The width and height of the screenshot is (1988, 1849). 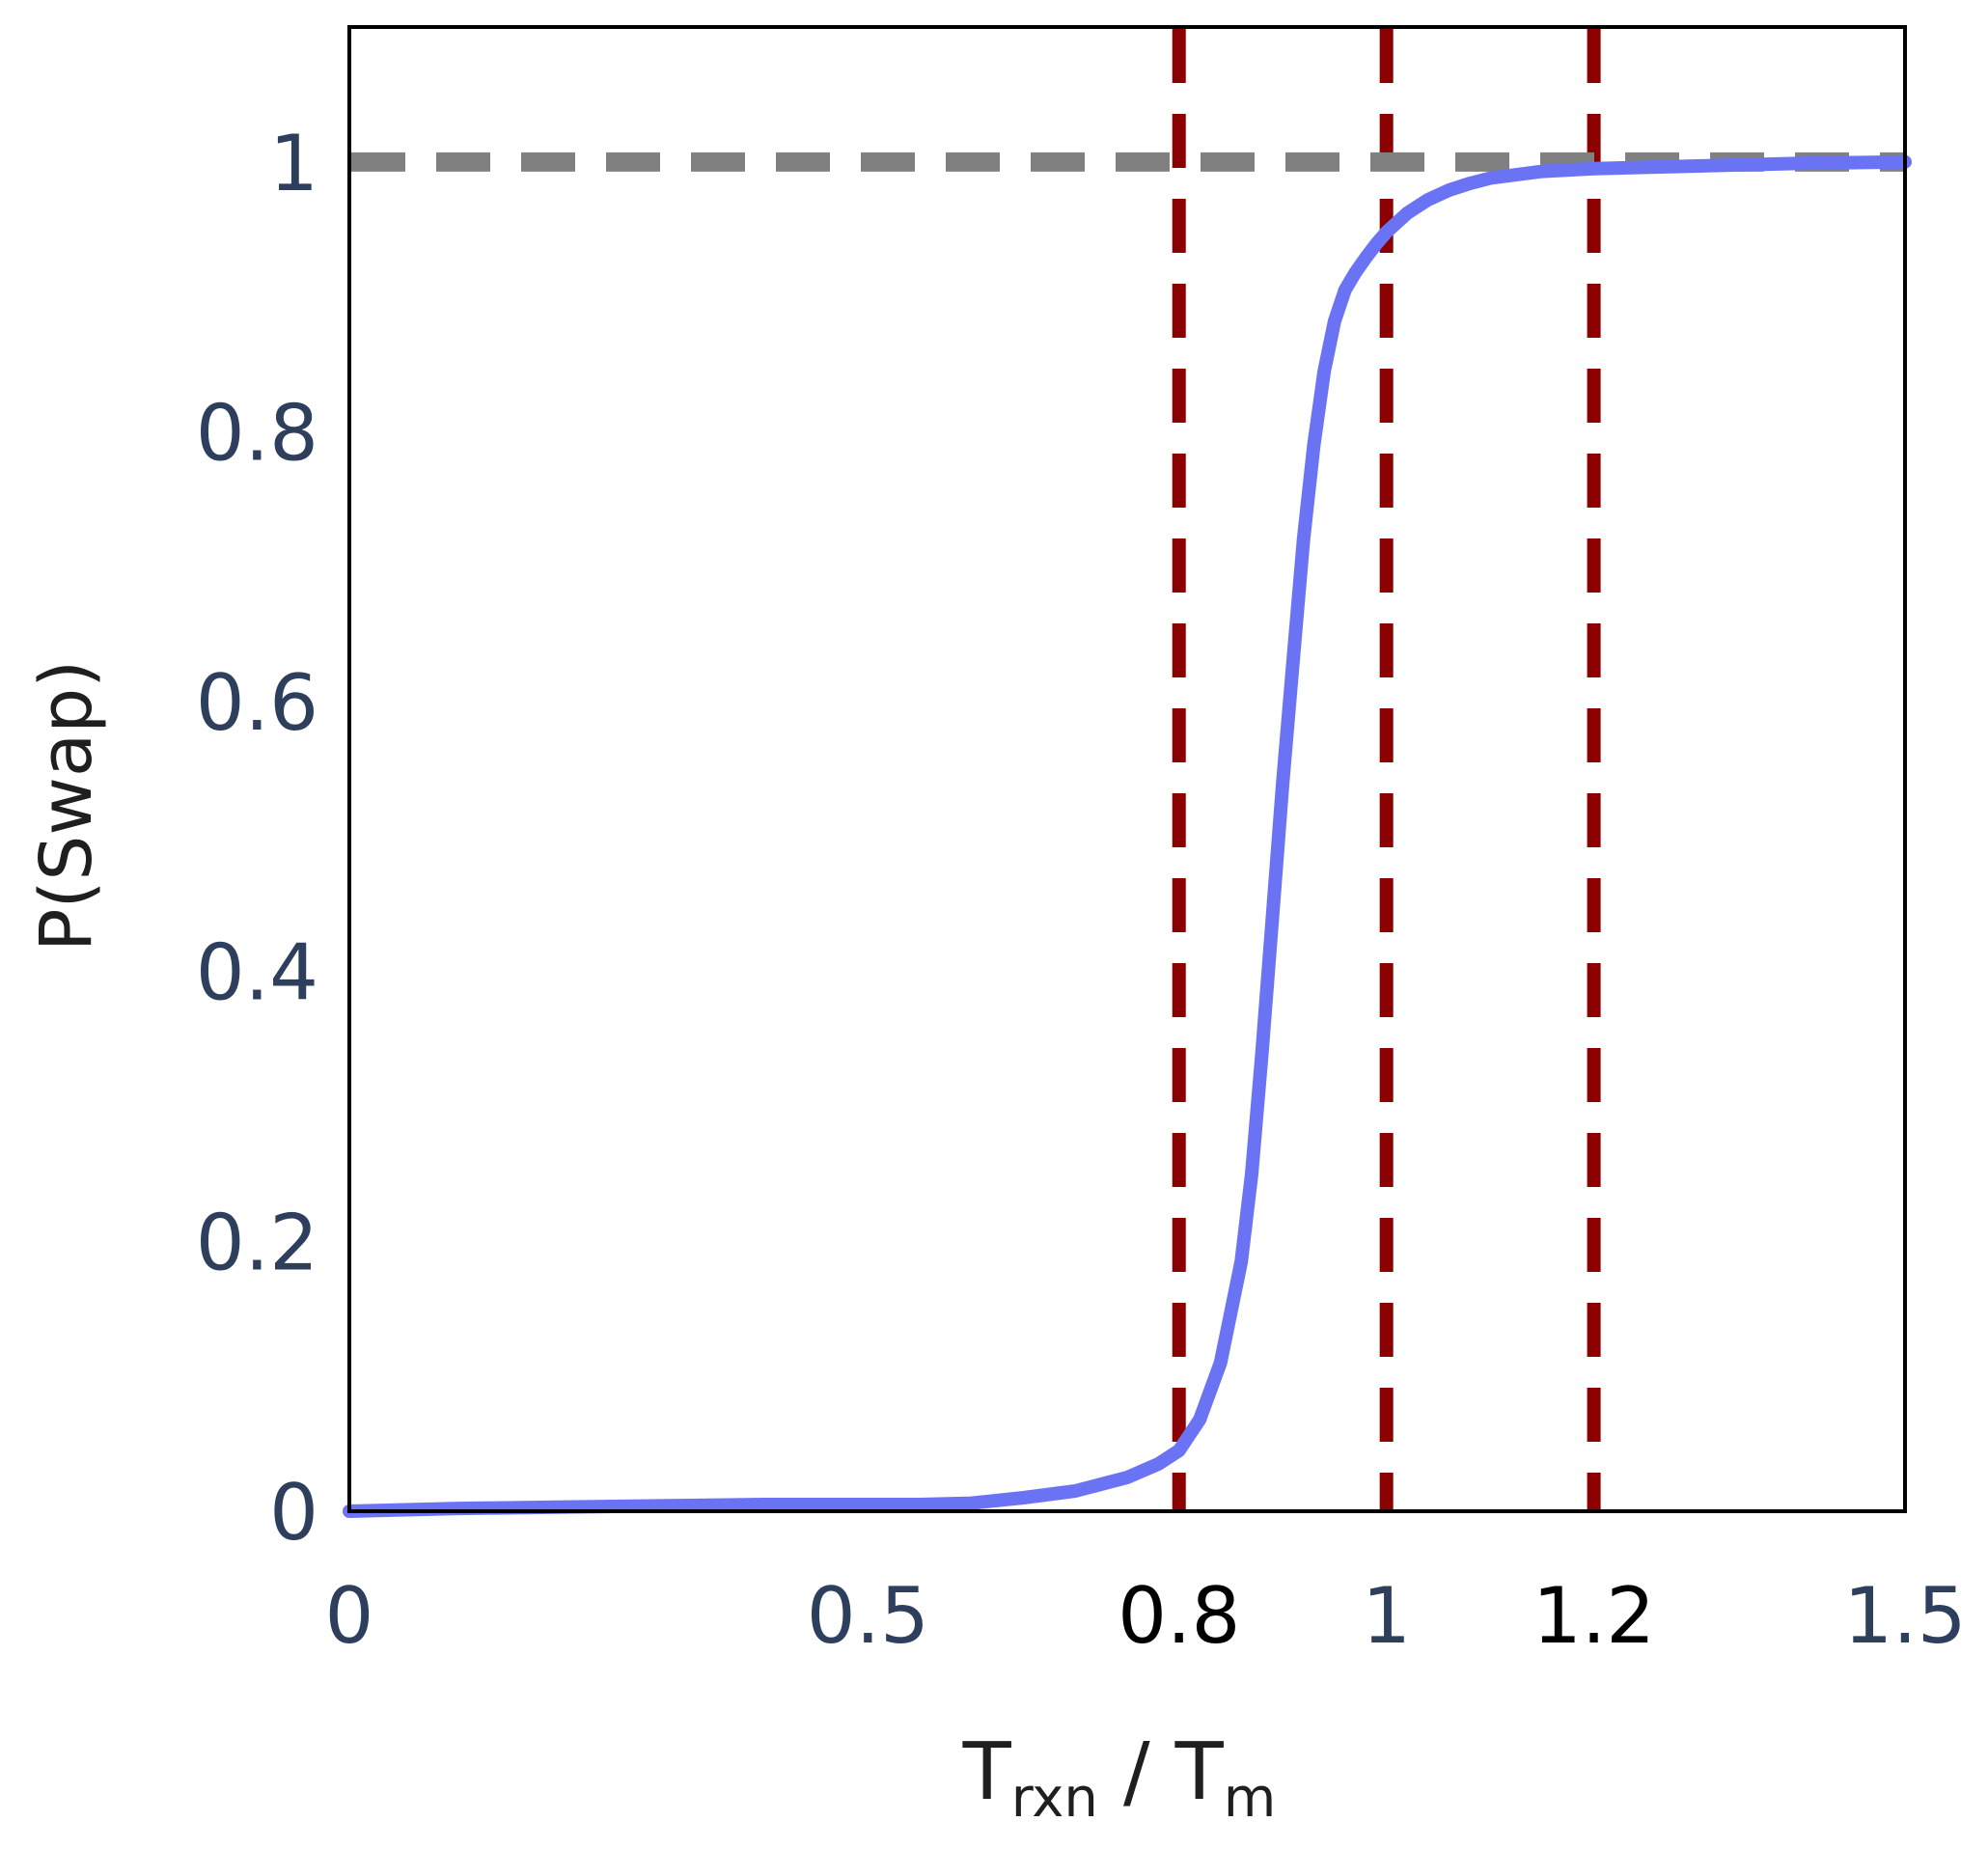 I want to click on x-axis-label-sep: /, so click(x=1136, y=1772).